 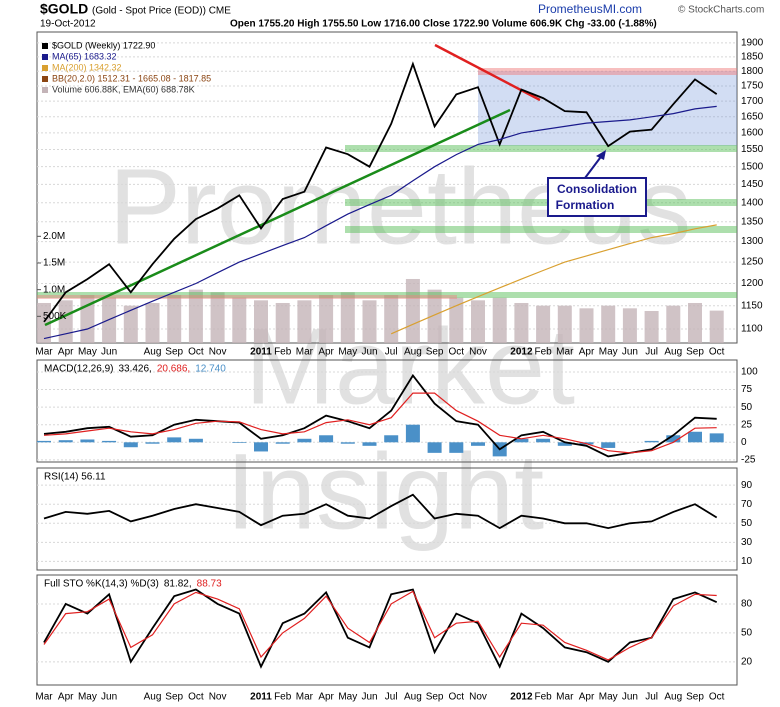 What do you see at coordinates (78, 369) in the screenshot?
I see `panel-title: MACD(12,26,9)` at bounding box center [78, 369].